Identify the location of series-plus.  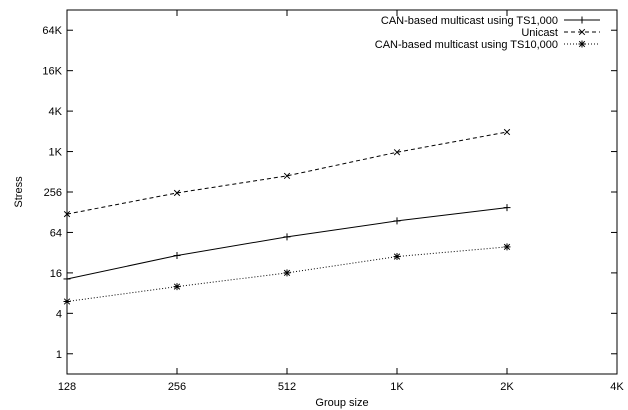
(287, 243).